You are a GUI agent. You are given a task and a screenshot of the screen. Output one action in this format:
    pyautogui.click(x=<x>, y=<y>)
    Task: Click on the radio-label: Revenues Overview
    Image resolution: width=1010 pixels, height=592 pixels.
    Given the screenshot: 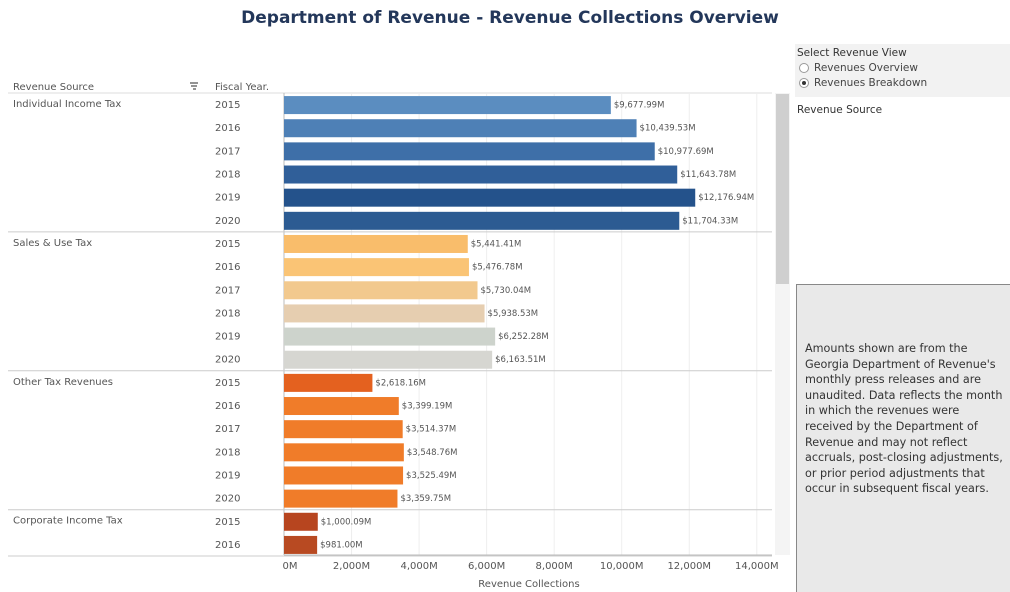 What is the action you would take?
    pyautogui.click(x=866, y=67)
    